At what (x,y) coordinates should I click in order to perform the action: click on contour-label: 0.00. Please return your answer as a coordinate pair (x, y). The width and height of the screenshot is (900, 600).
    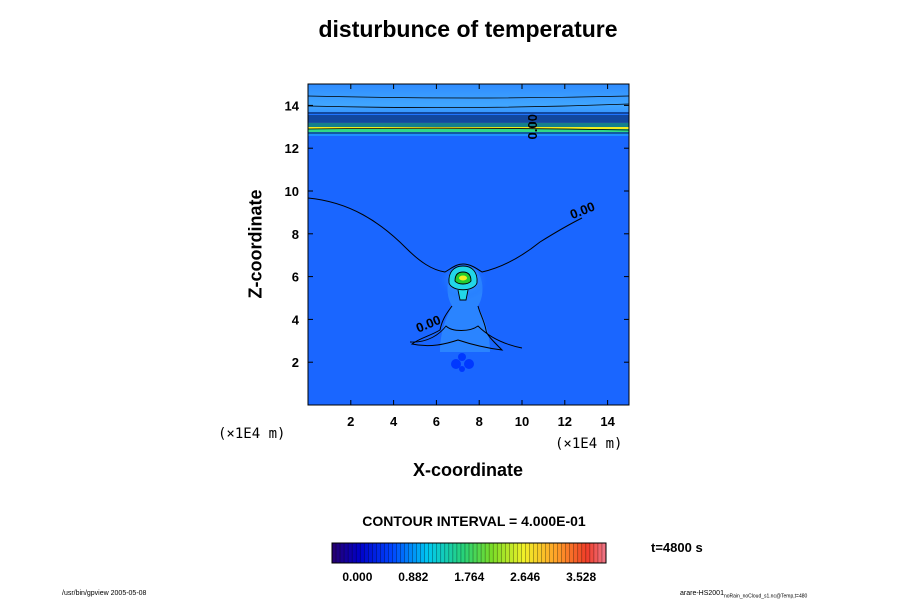
    Looking at the image, I should click on (532, 126).